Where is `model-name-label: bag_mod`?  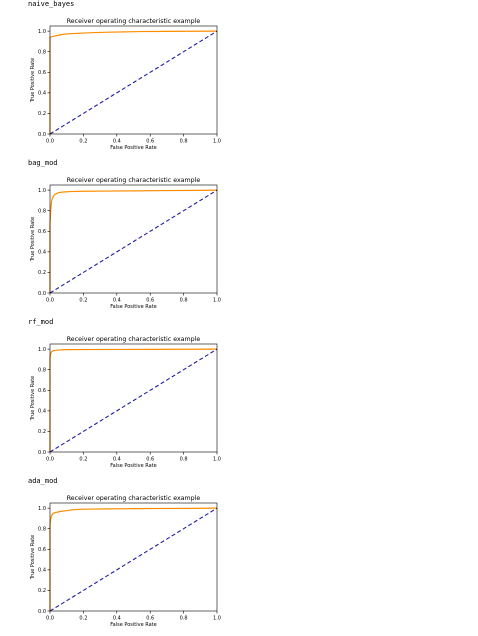 model-name-label: bag_mod is located at coordinates (43, 163).